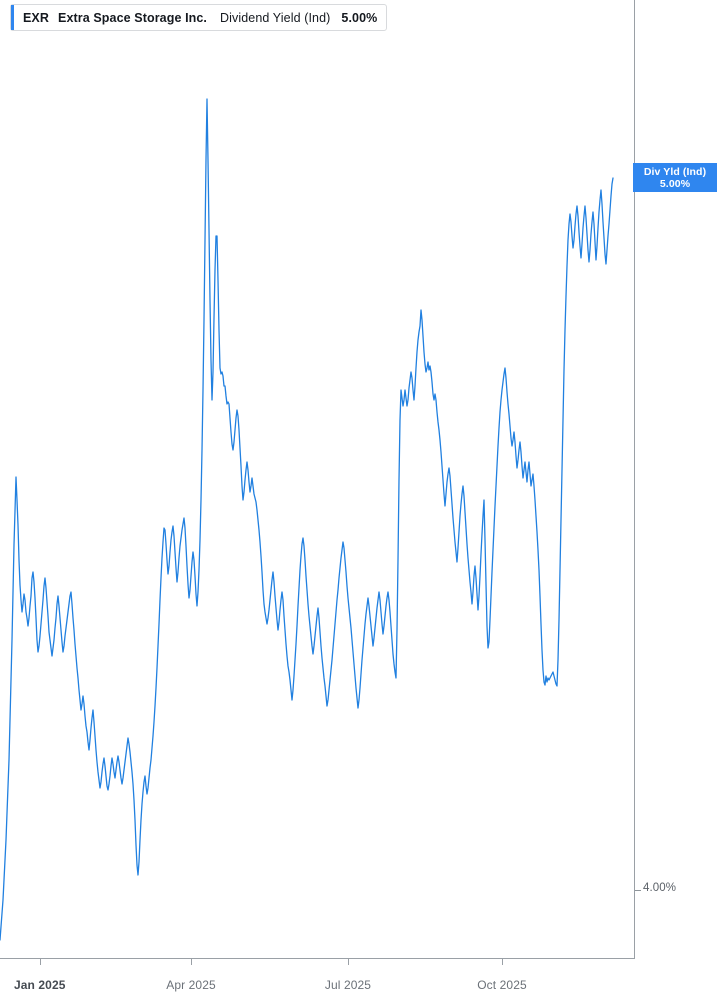 The width and height of the screenshot is (717, 1005). Describe the element at coordinates (660, 888) in the screenshot. I see `y-axis-tick-label: 4.00%` at that location.